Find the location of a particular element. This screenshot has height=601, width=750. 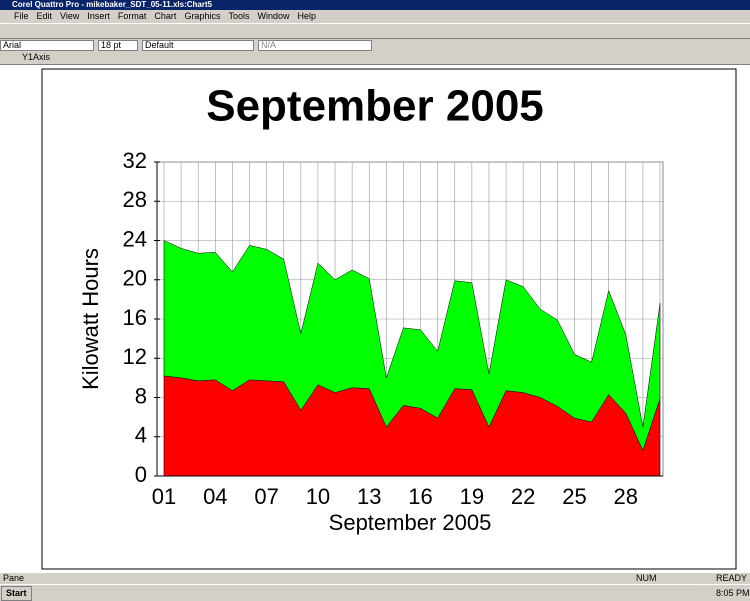

y-tick-label: 32 is located at coordinates (135, 160).